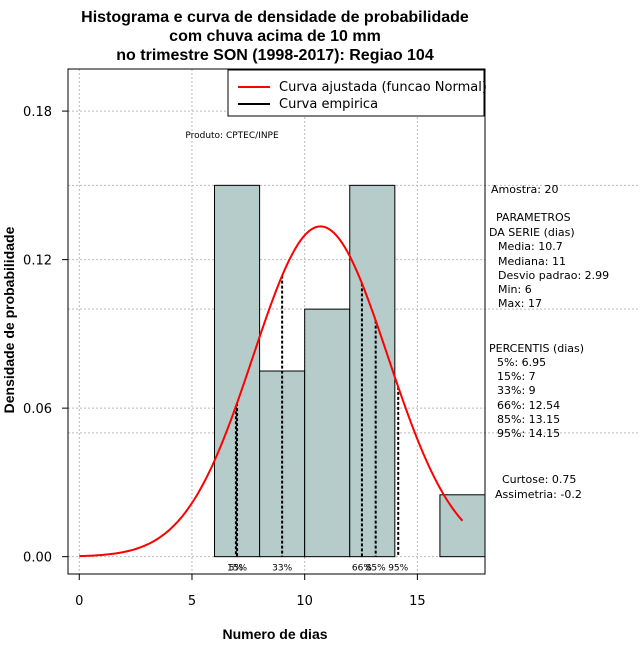  What do you see at coordinates (192, 601) in the screenshot?
I see `x-tick-label-1: 5` at bounding box center [192, 601].